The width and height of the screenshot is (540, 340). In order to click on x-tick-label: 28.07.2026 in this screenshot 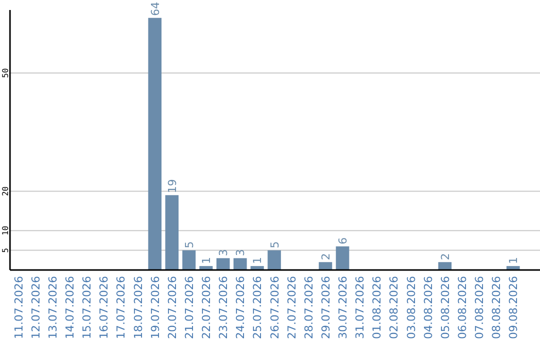, I will do `click(309, 307)`.